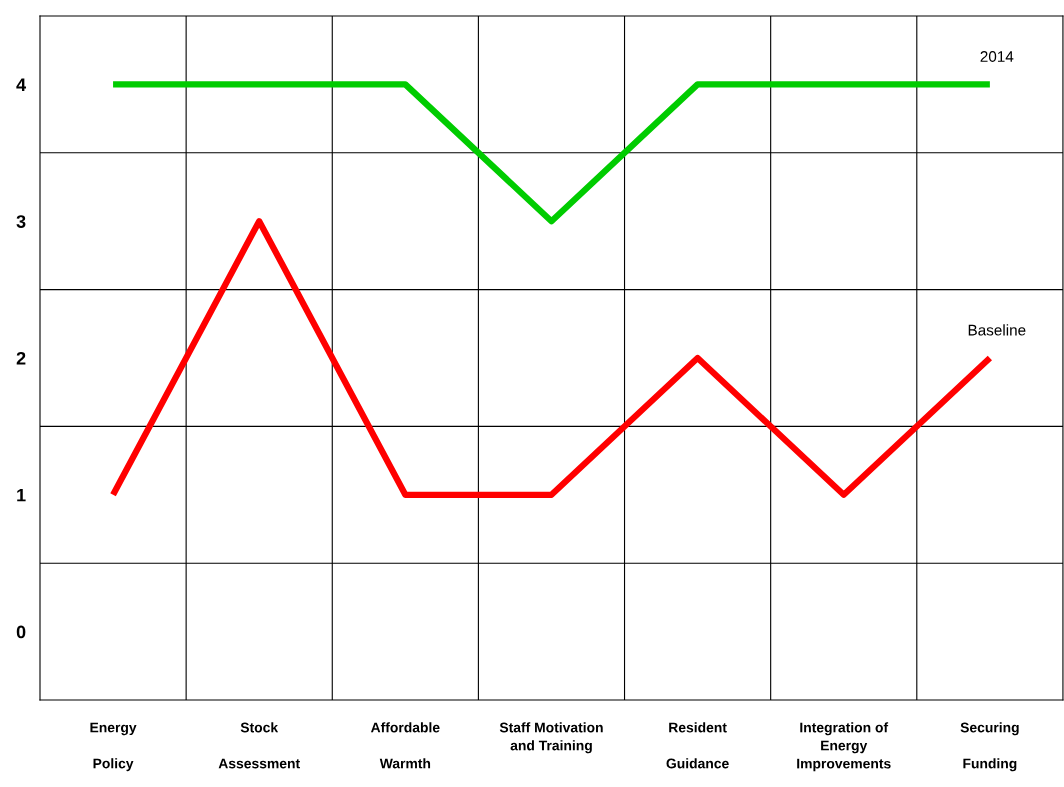 Image resolution: width=1064 pixels, height=787 pixels. Describe the element at coordinates (21, 221) in the screenshot. I see `y-tick-label: 3` at that location.